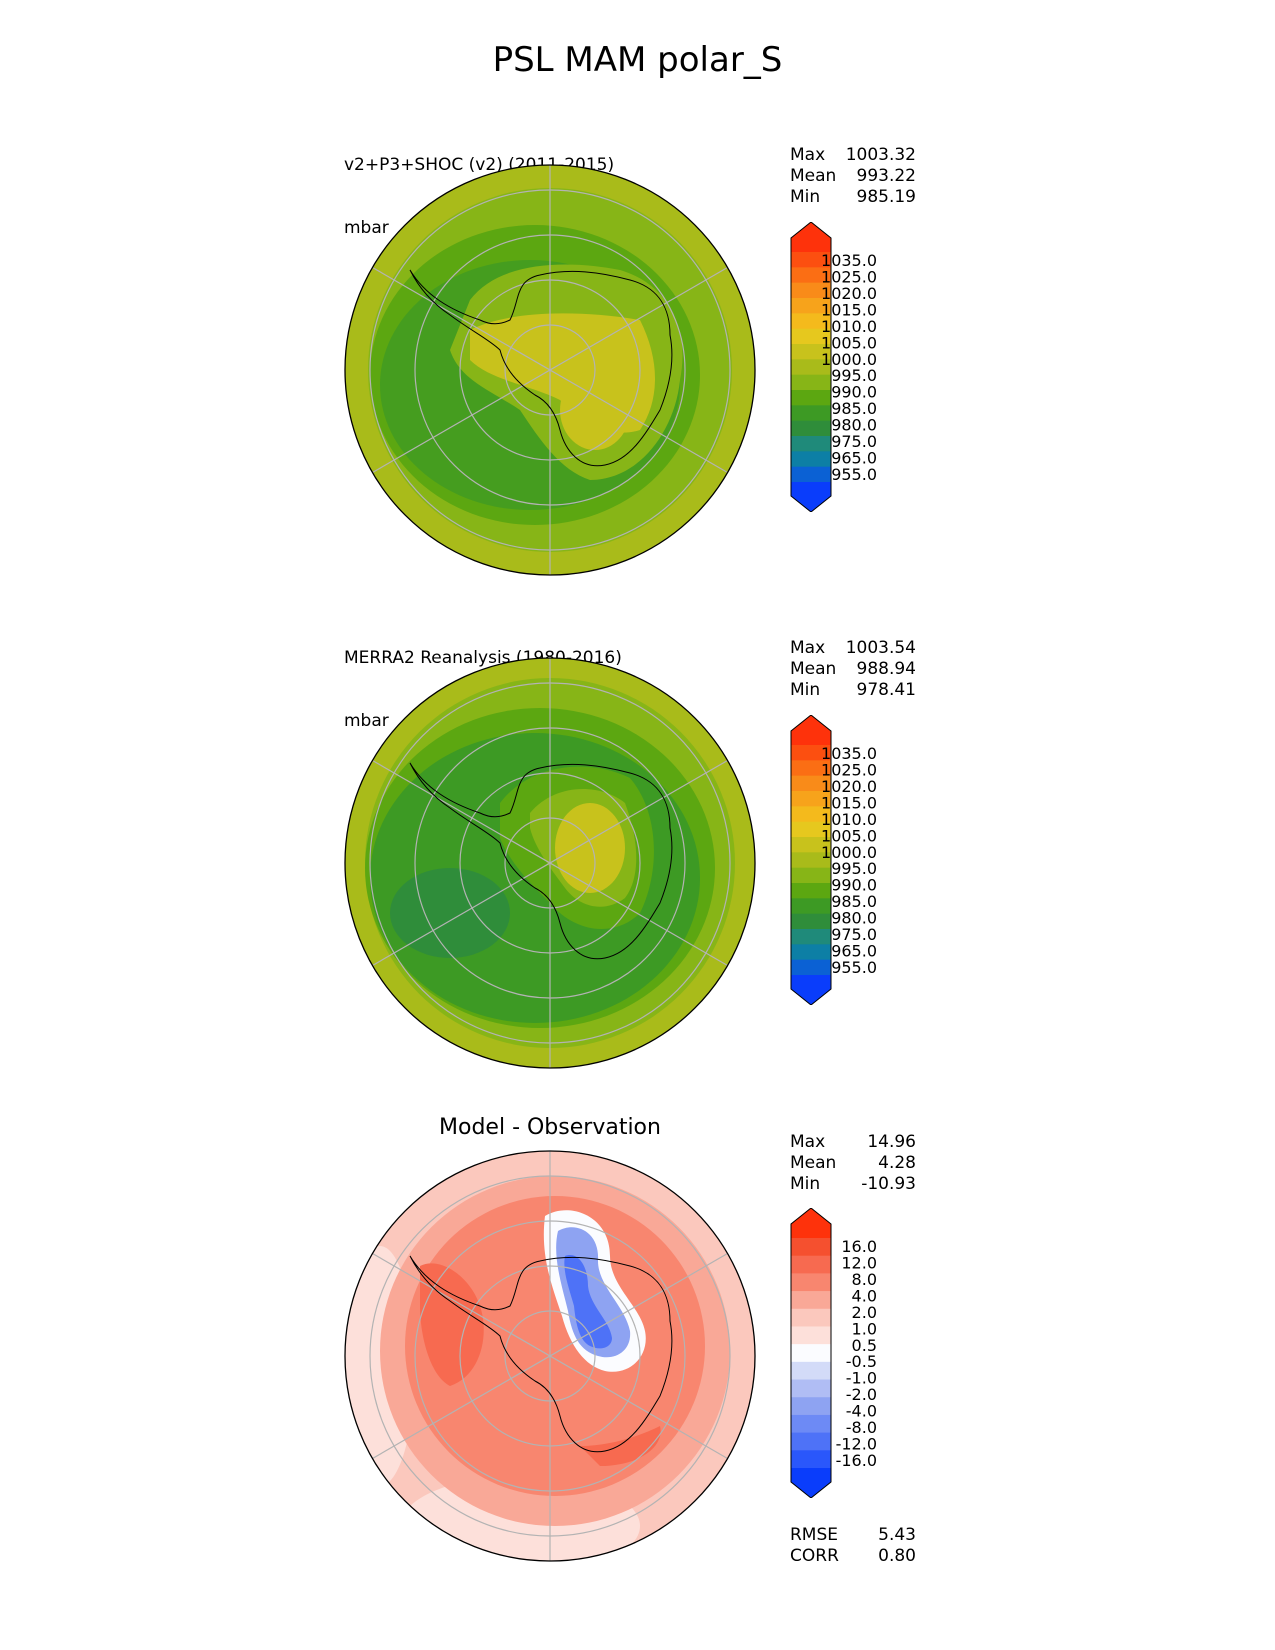 Image resolution: width=1275 pixels, height=1650 pixels. Describe the element at coordinates (853, 690) in the screenshot. I see `stat-min: Min 978.41` at that location.